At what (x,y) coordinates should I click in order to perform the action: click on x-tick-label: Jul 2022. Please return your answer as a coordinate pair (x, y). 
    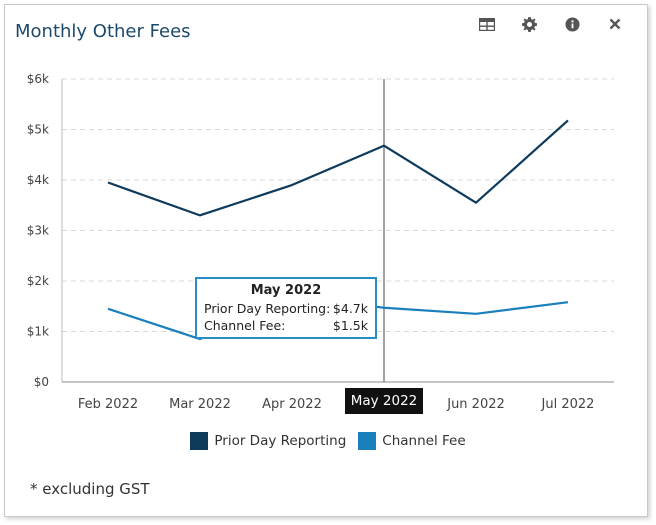
    Looking at the image, I should click on (568, 404).